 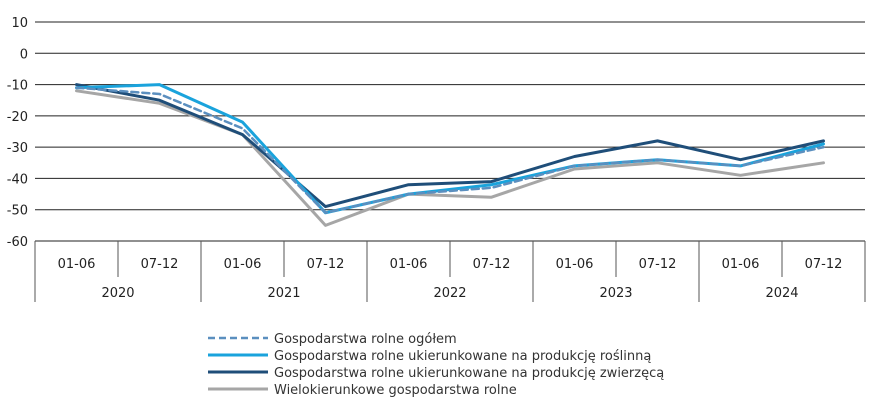 What do you see at coordinates (117, 293) in the screenshot?
I see `x-year-label: 2020` at bounding box center [117, 293].